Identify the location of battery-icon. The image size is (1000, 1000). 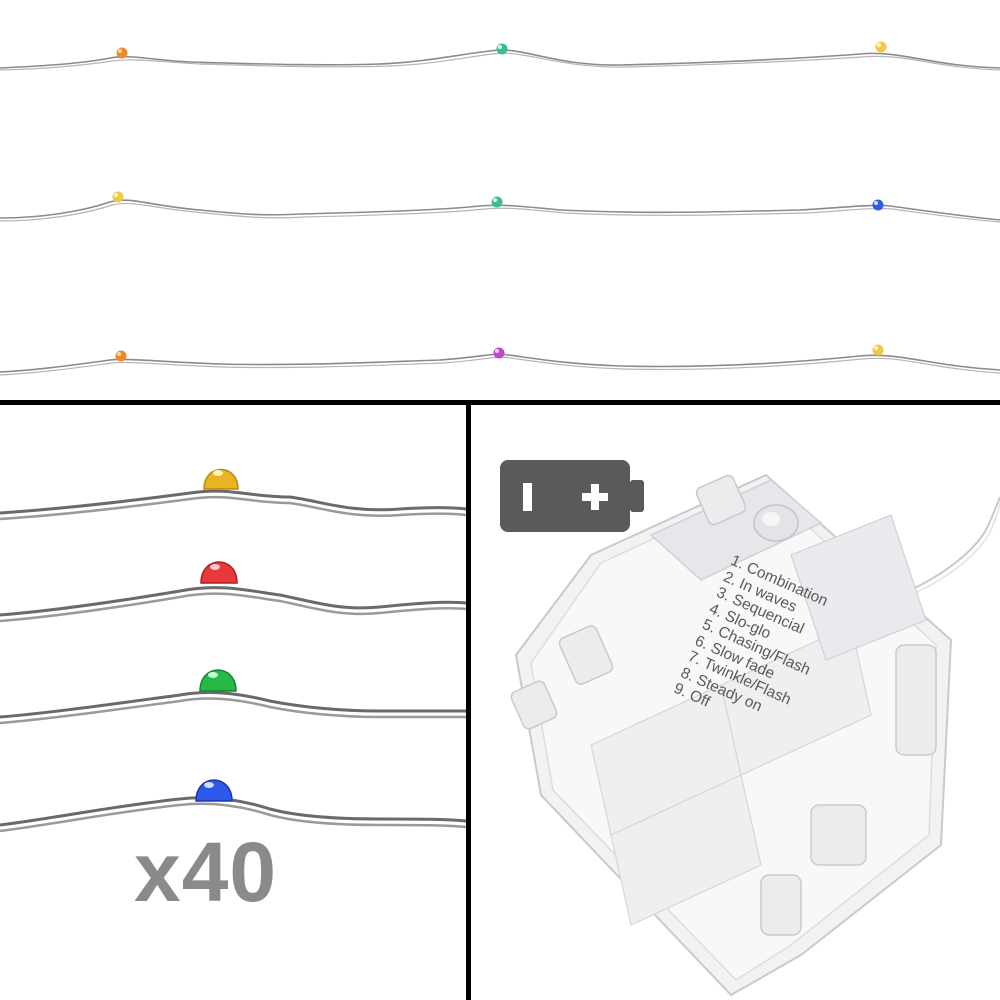
(572, 496).